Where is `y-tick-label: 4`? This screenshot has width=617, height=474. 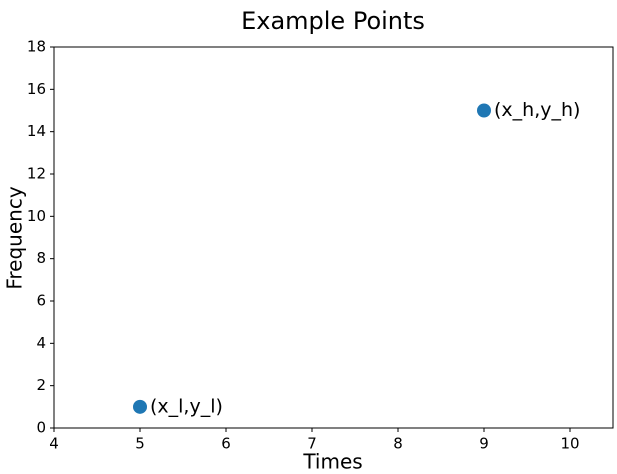 y-tick-label: 4 is located at coordinates (41, 343).